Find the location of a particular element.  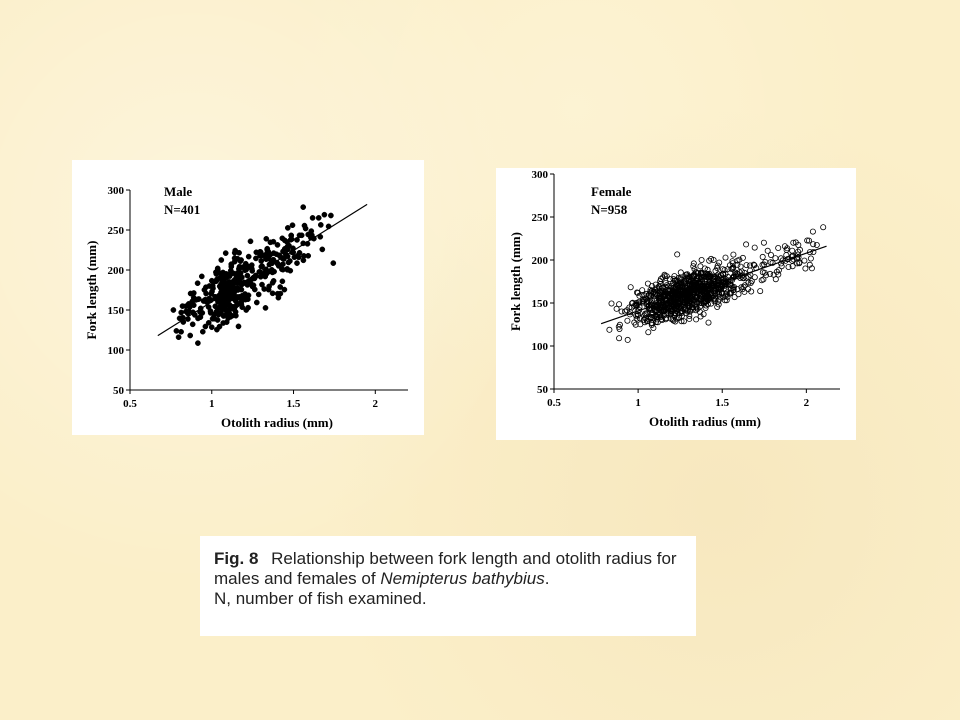

figure-label: Fig. 8 is located at coordinates (236, 558).